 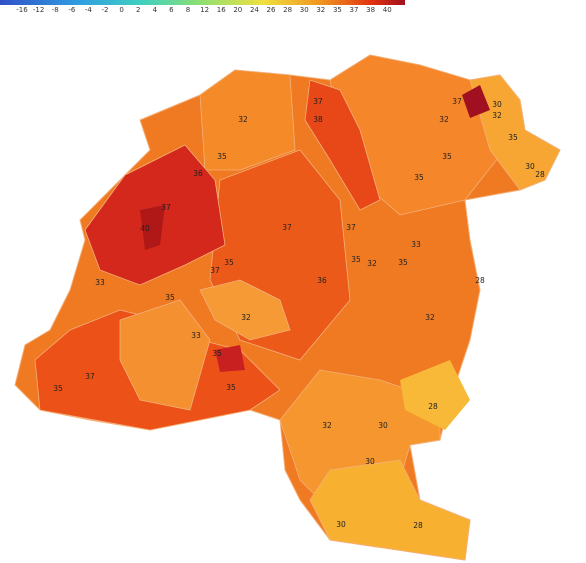 I want to click on contour-label: 38, so click(x=318, y=119).